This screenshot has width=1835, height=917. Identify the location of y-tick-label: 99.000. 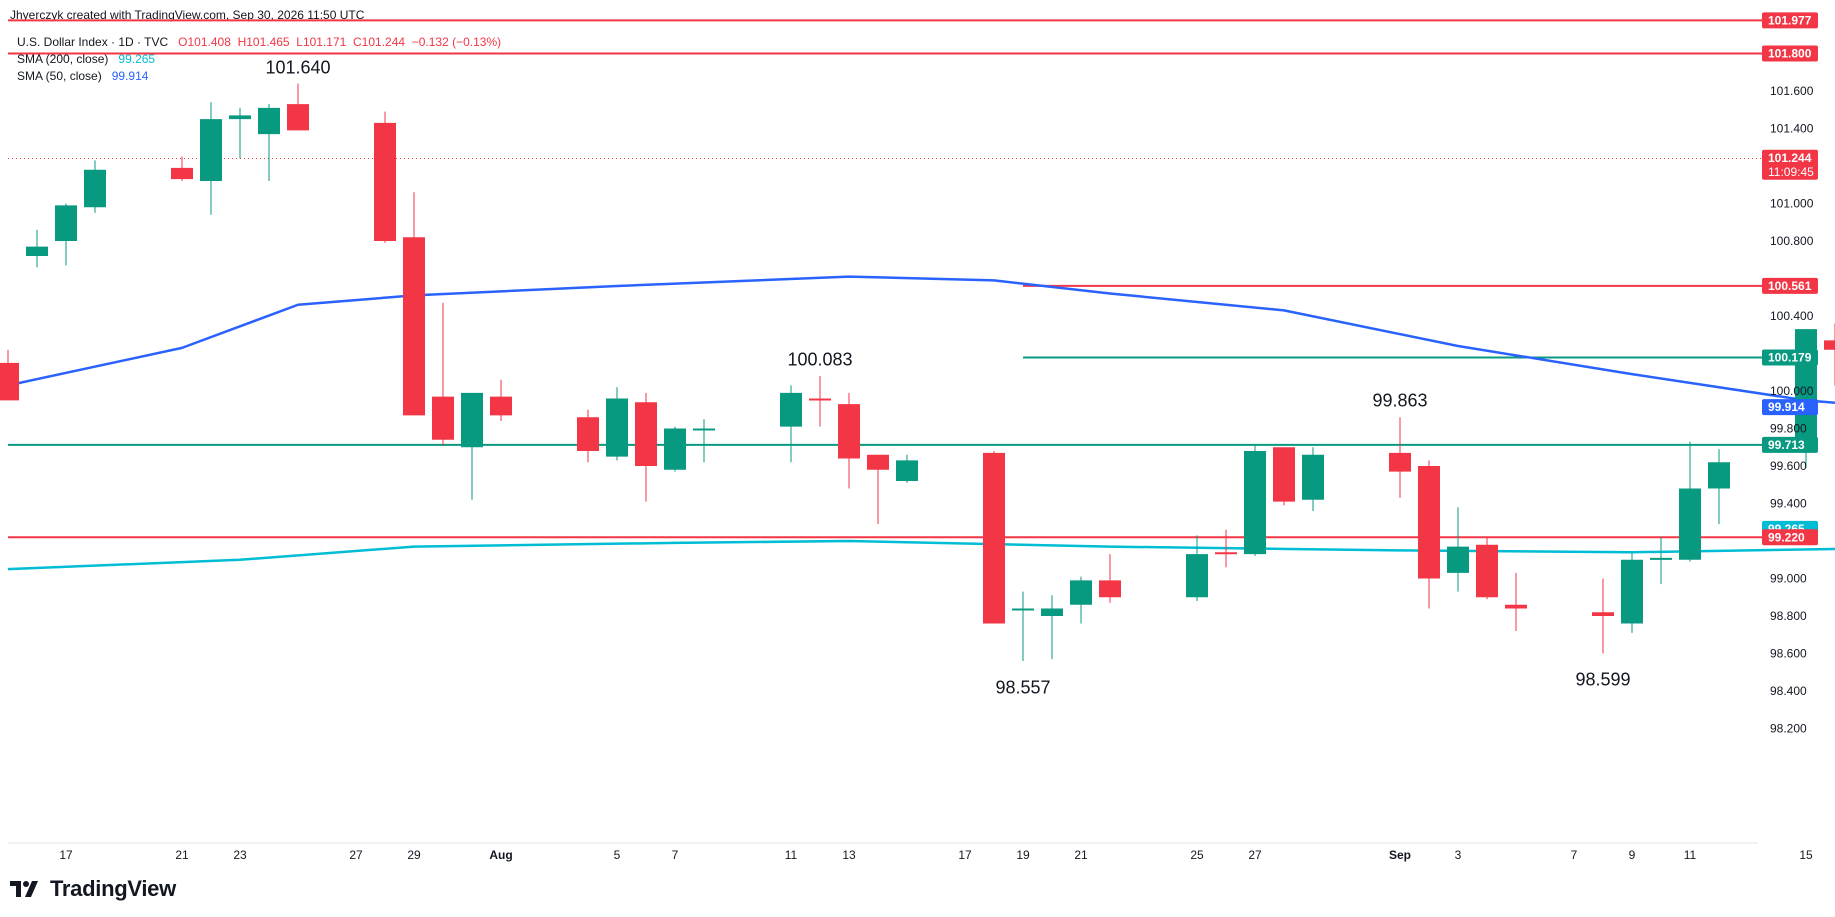
(1788, 579).